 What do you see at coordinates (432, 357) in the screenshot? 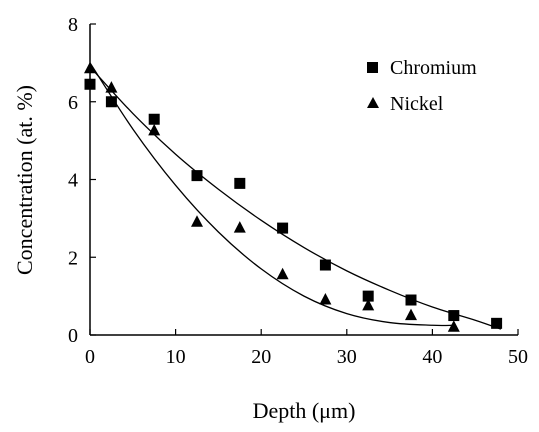
I see `x-tick-label: 40` at bounding box center [432, 357].